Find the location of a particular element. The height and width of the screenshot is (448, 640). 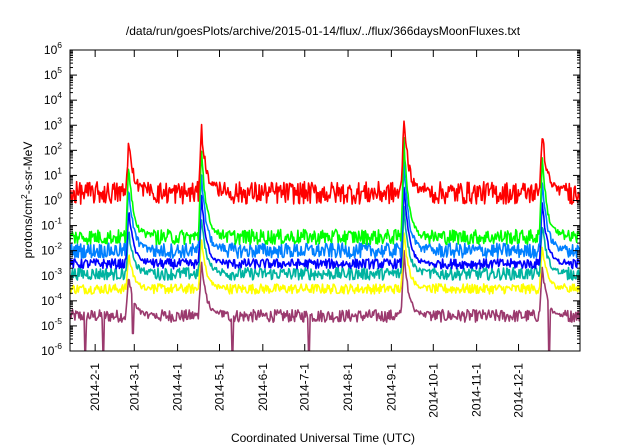

x-tick-label: 2014-12-1 is located at coordinates (519, 390).